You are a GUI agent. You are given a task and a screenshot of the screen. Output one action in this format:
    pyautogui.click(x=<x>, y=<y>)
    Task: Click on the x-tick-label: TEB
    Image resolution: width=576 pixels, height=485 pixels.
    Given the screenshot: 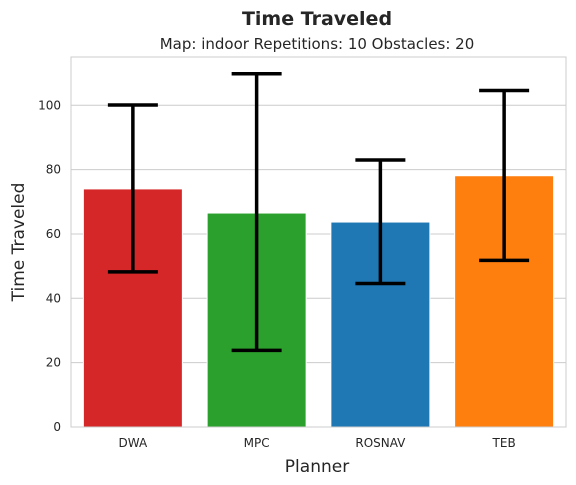 What is the action you would take?
    pyautogui.click(x=504, y=443)
    